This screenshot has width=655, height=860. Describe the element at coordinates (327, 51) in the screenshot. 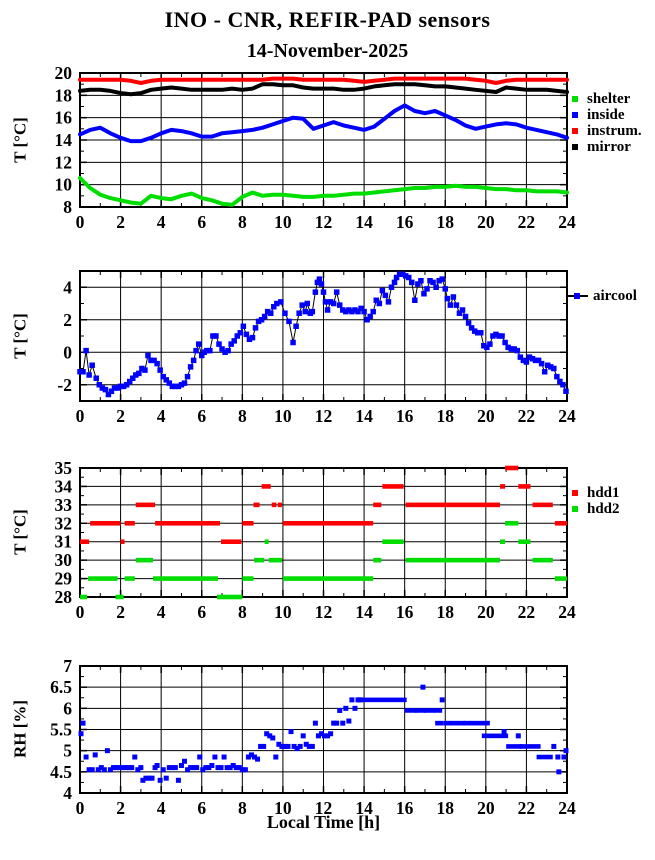

I see `page-subtitle: 14-November-2025` at that location.